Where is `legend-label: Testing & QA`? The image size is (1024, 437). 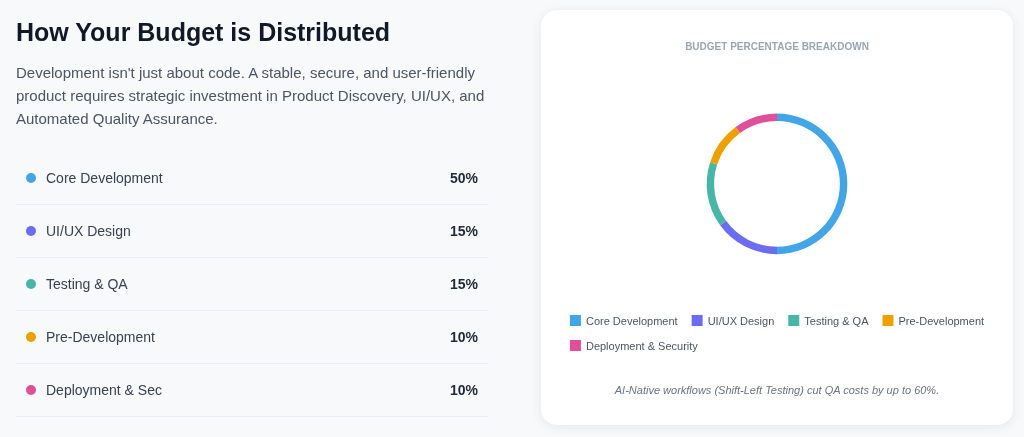 legend-label: Testing & QA is located at coordinates (837, 320).